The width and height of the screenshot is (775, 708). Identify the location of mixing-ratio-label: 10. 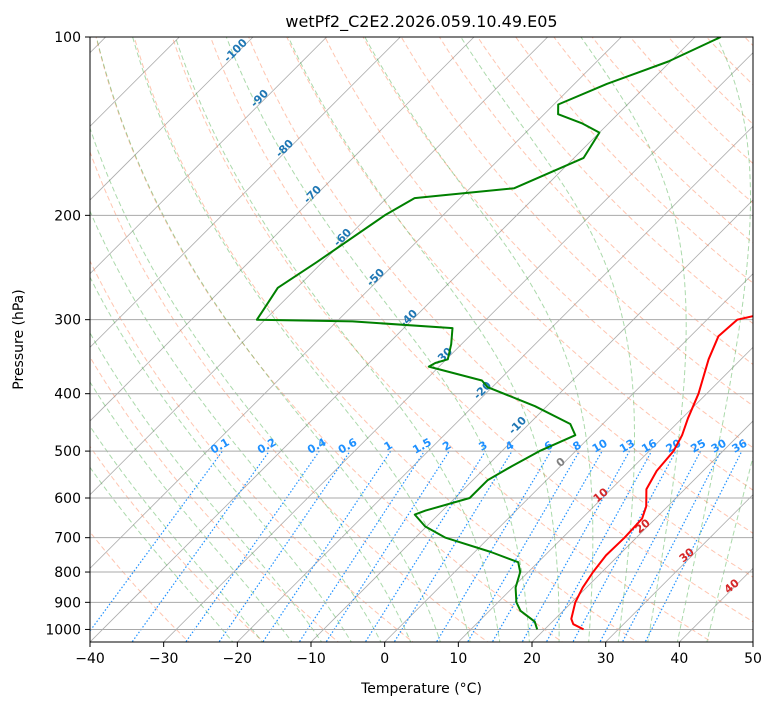
(600, 445).